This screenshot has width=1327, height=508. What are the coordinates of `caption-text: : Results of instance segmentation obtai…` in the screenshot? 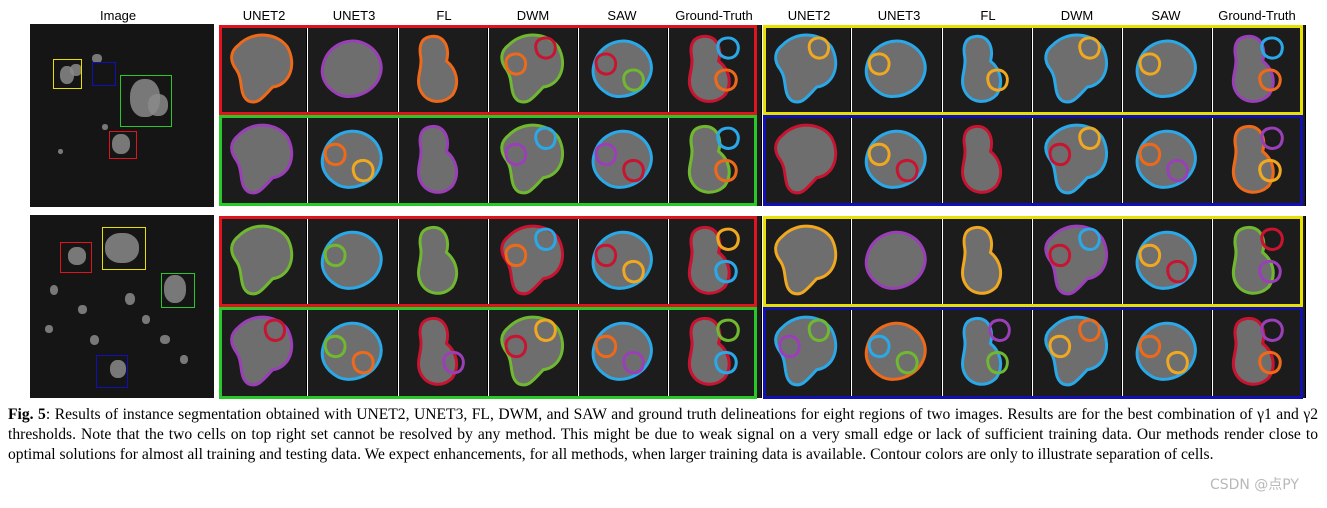 It's located at (663, 434).